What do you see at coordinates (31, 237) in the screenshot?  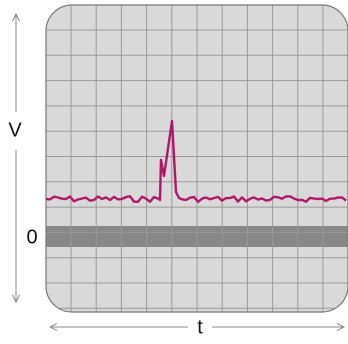 I see `zero-label: 0` at bounding box center [31, 237].